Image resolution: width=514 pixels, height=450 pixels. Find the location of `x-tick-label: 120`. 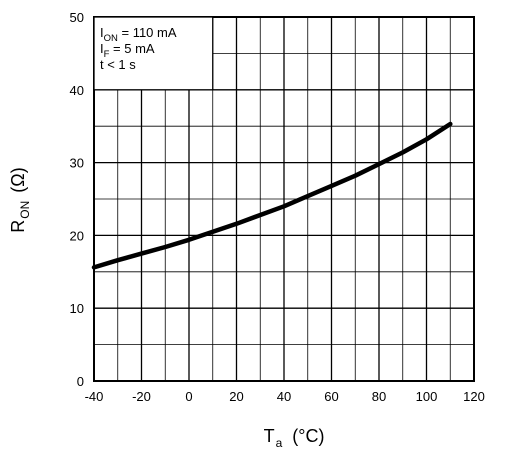

x-tick-label: 120 is located at coordinates (474, 396).